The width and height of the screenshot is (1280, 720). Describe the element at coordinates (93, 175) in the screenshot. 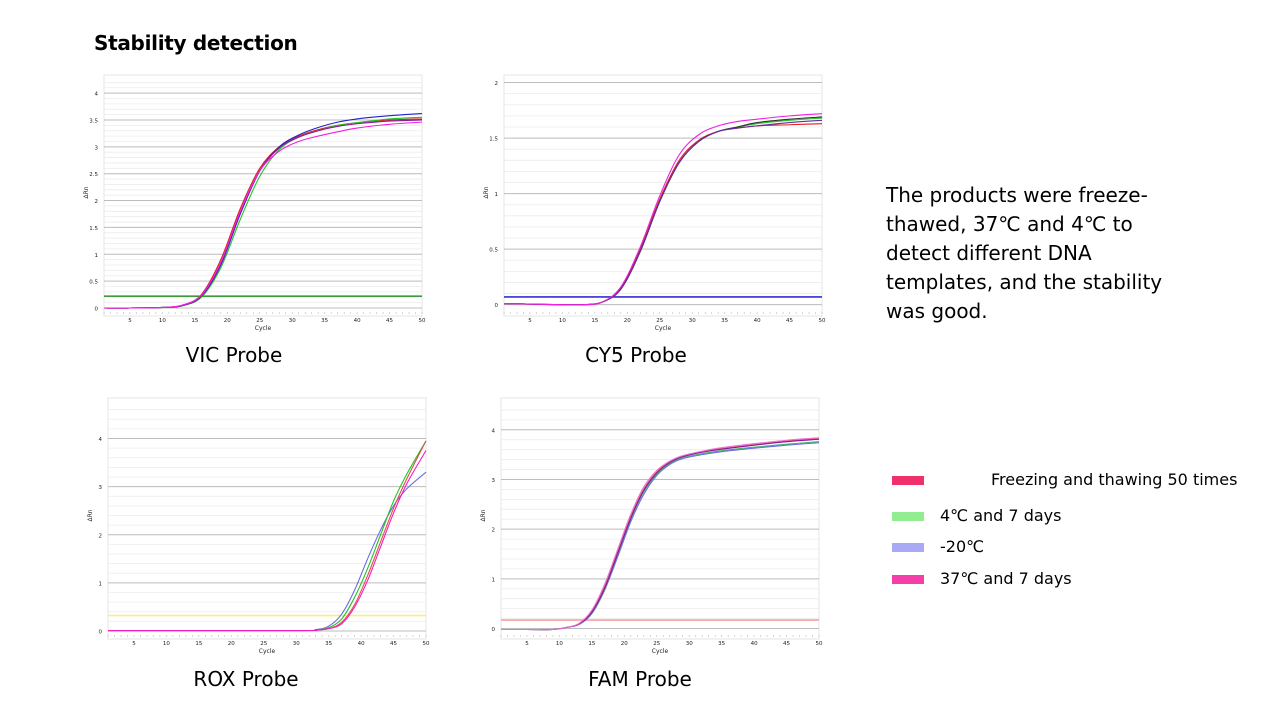

I see `y-tick-label: 2.5` at that location.